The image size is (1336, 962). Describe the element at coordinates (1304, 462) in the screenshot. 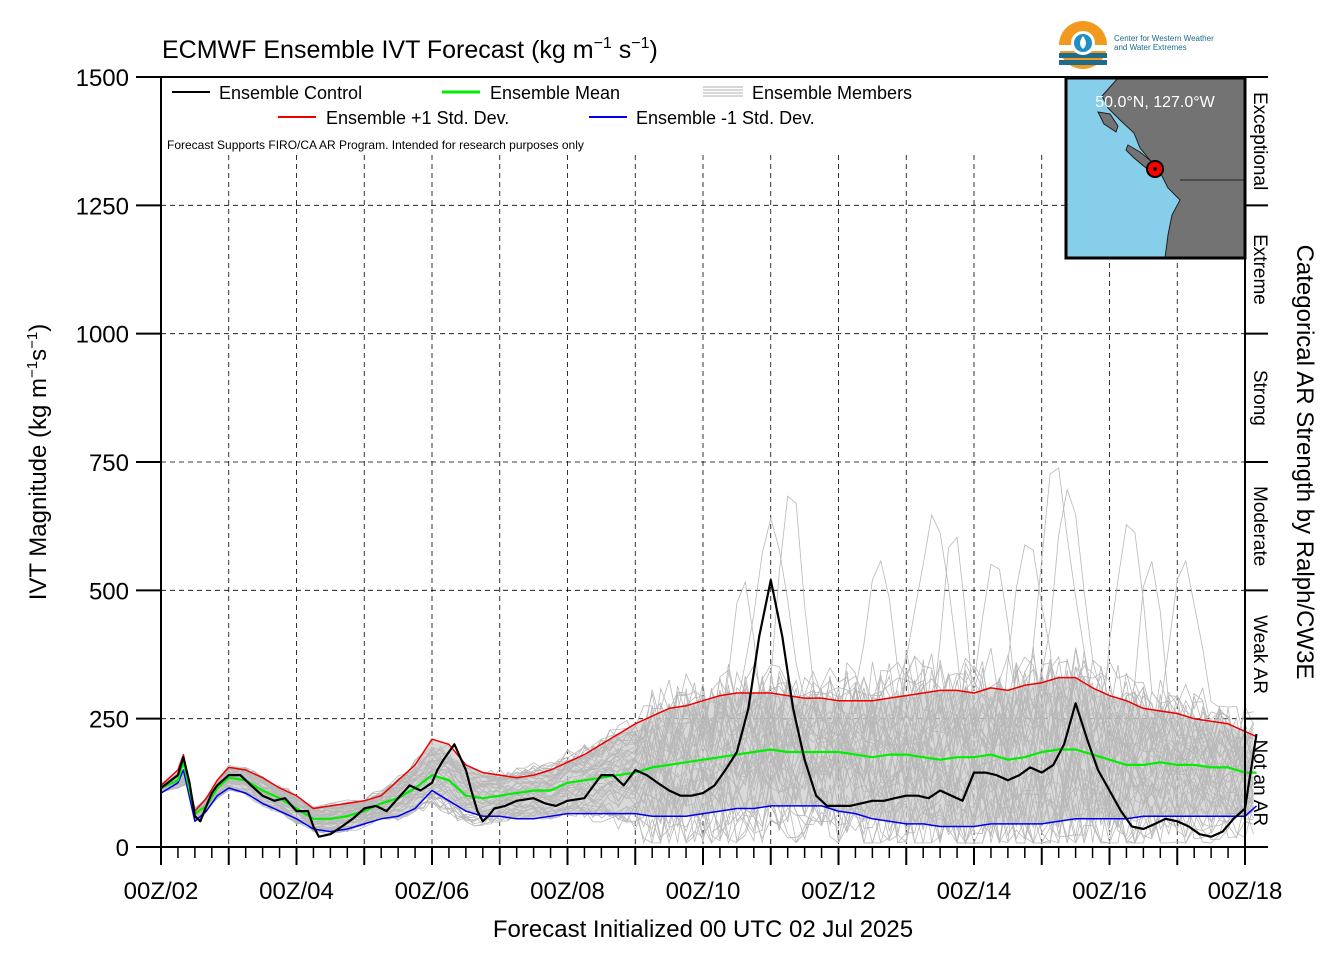

I see `right-axis-label: Categorical AR Strength by Ralph/CW3E` at that location.